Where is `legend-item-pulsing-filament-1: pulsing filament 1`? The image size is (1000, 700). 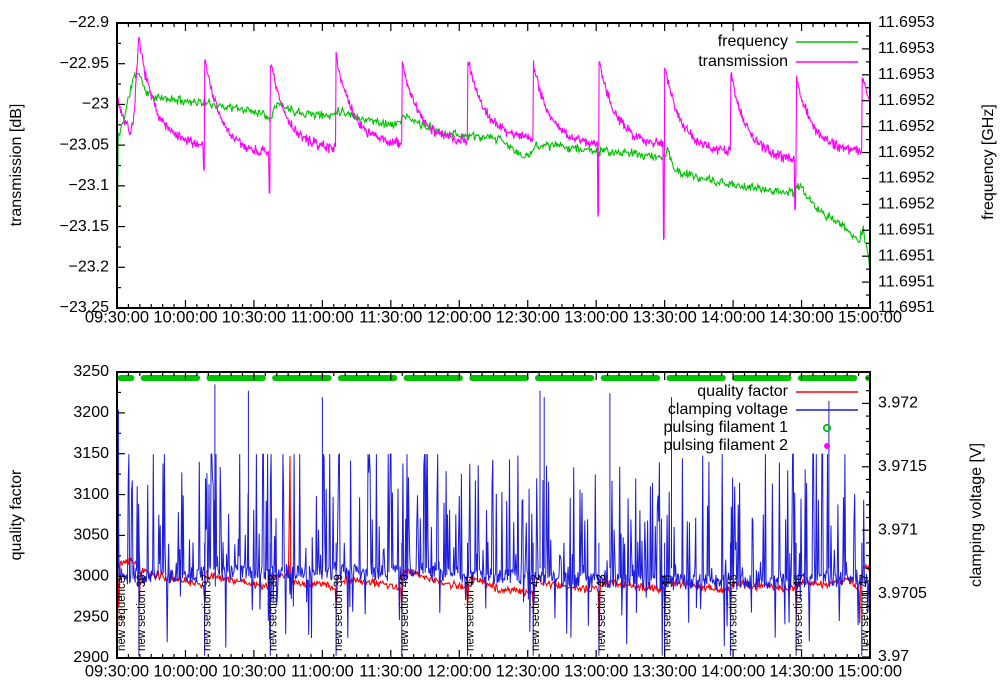 legend-item-pulsing-filament-1: pulsing filament 1 is located at coordinates (747, 427).